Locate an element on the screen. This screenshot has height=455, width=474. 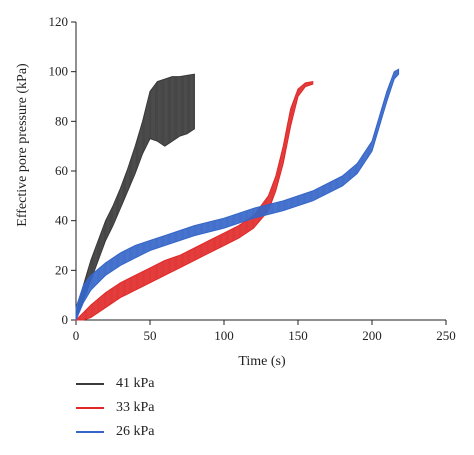
x-tick-label: 100 is located at coordinates (224, 335).